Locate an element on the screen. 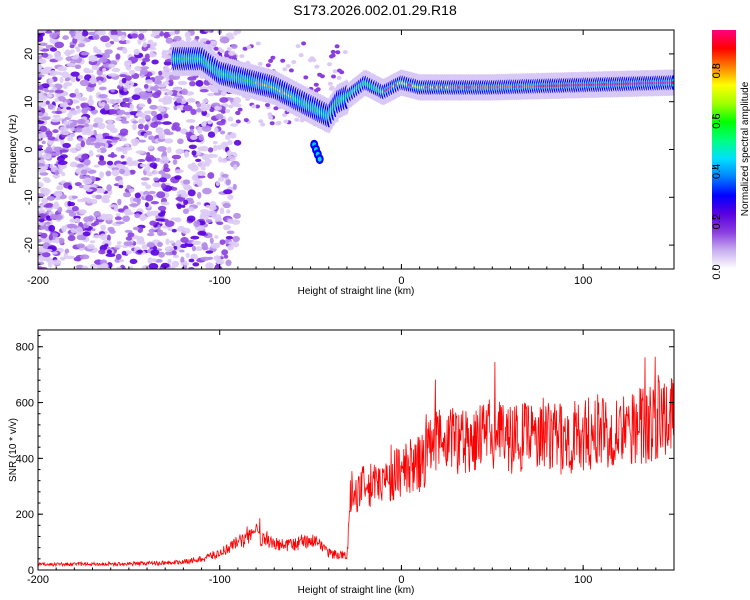 The image size is (750, 600). x-tick-label: 0 is located at coordinates (401, 281).